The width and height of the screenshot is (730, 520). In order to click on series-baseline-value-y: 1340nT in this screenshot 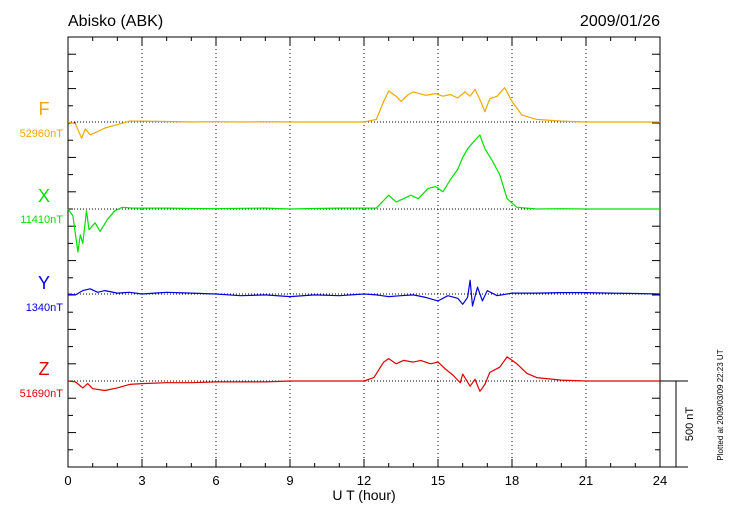, I will do `click(45, 308)`.